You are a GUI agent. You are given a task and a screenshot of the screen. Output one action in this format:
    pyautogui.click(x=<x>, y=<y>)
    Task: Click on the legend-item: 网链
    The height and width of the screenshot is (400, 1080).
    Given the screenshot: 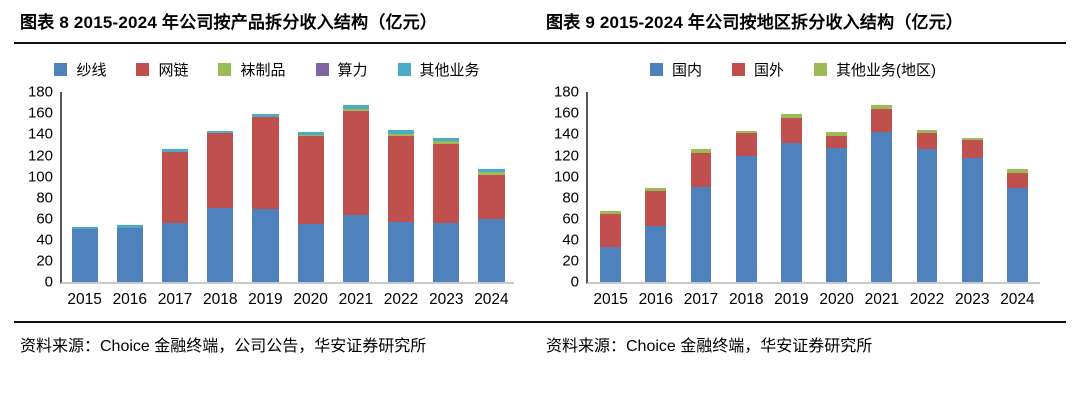 What is the action you would take?
    pyautogui.click(x=162, y=69)
    